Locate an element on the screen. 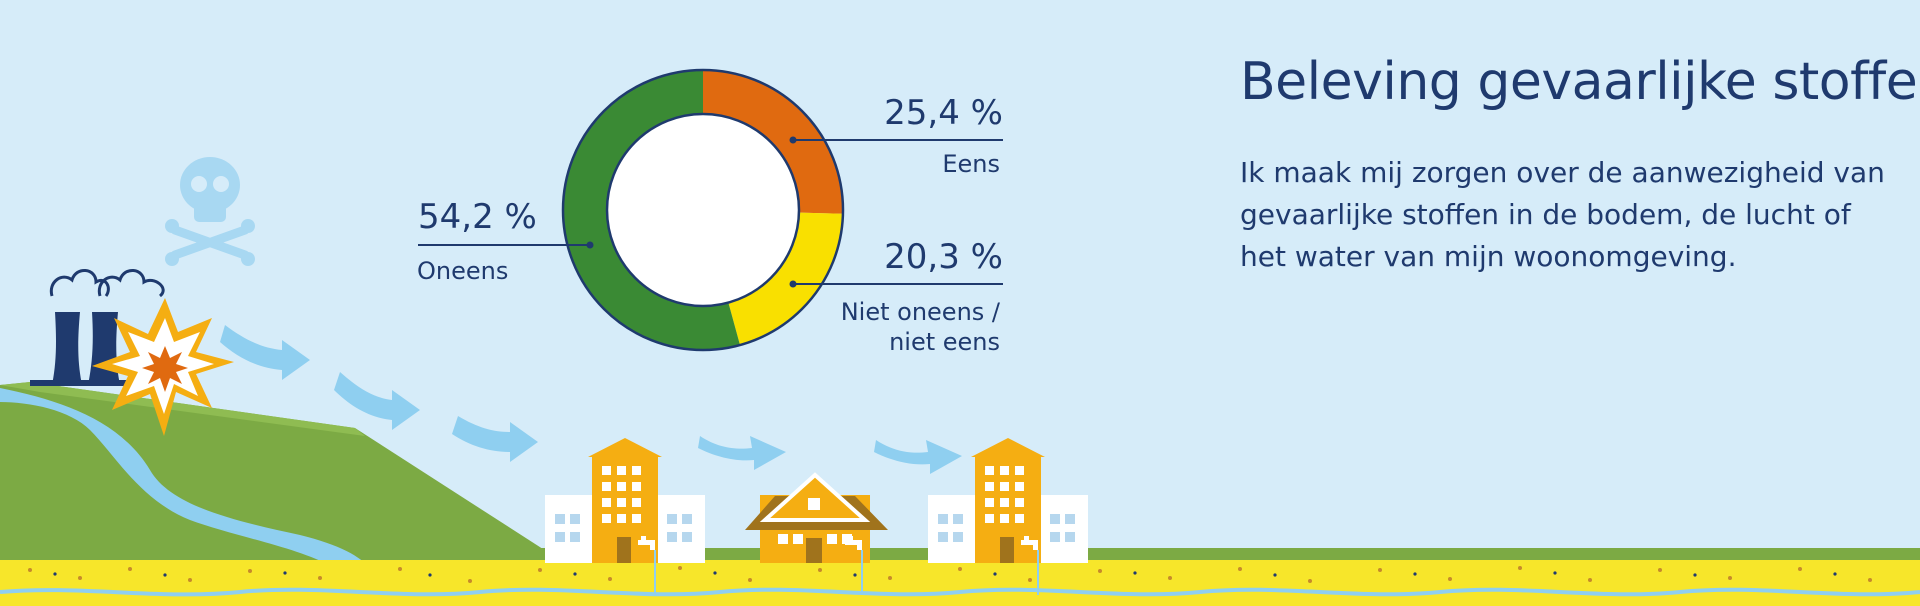  river is located at coordinates (187, 492).